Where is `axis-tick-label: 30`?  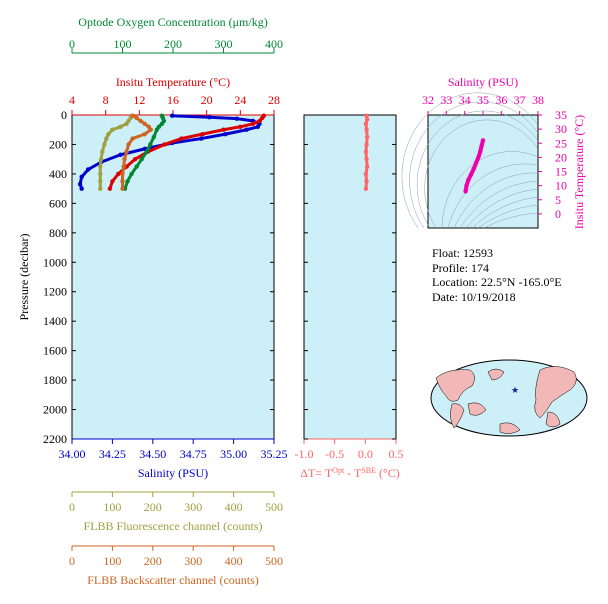 axis-tick-label: 30 is located at coordinates (561, 129).